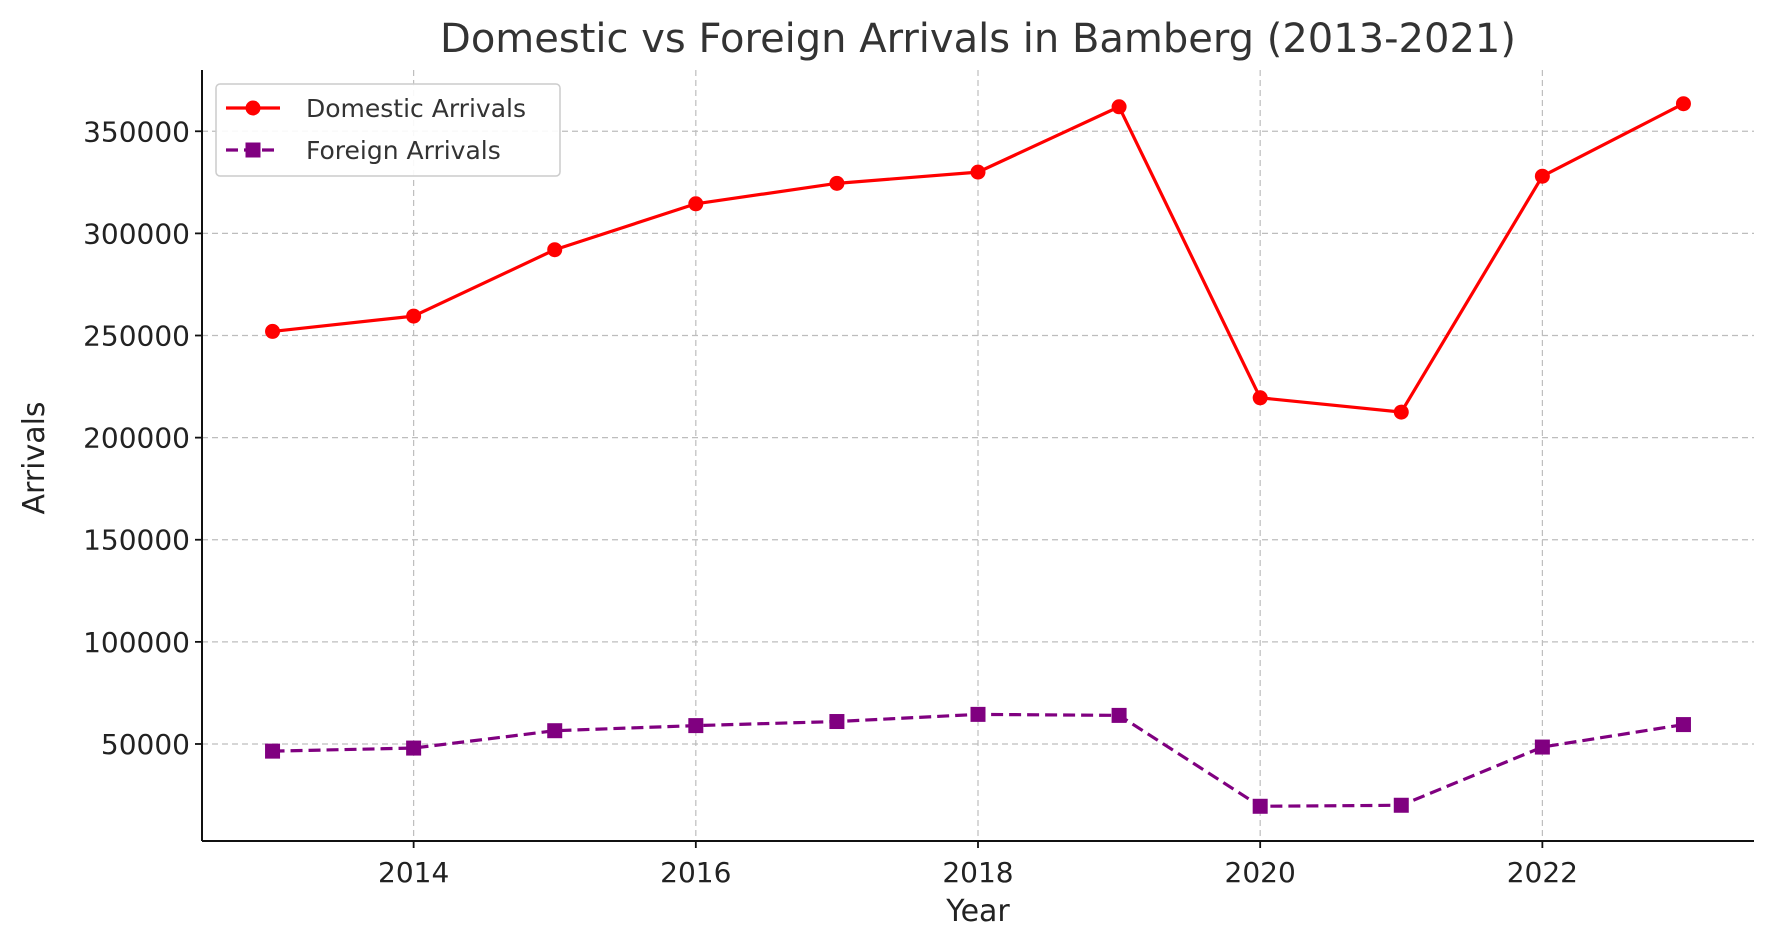 Image resolution: width=1771 pixels, height=947 pixels. Describe the element at coordinates (136, 540) in the screenshot. I see `y-tick-label: 150000` at that location.